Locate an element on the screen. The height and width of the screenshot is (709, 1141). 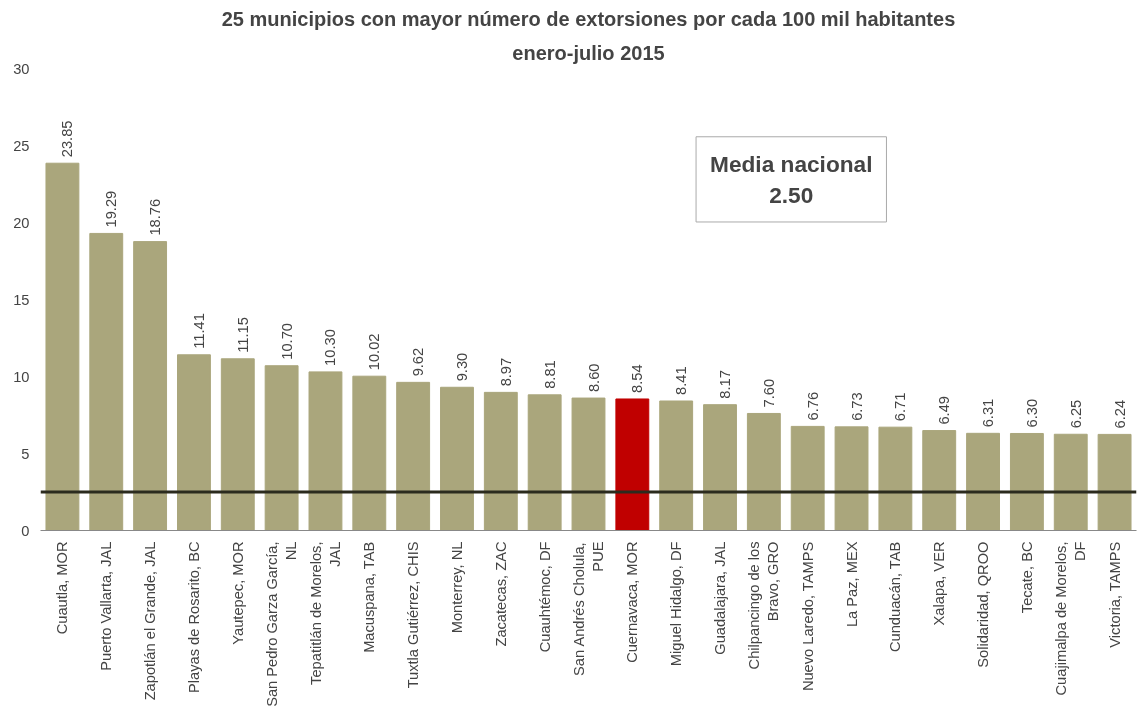
data-label: 11.15 is located at coordinates (242, 335).